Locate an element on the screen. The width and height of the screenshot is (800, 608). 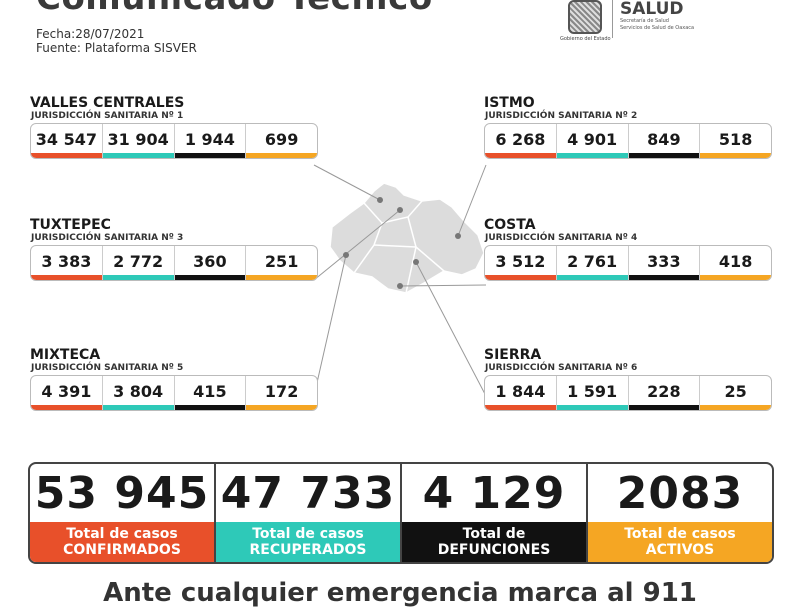
connector-tuxtepec is located at coordinates (357, 245).